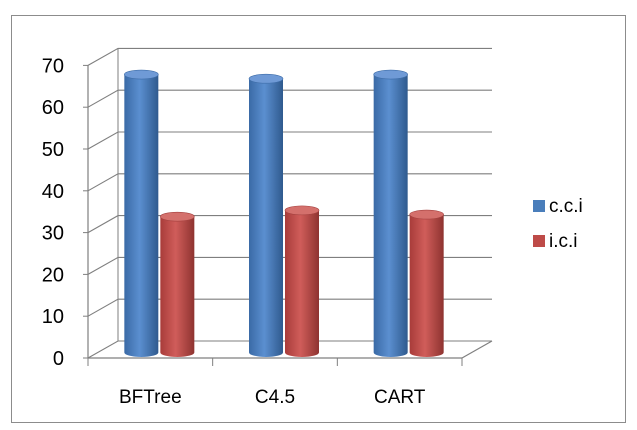  Describe the element at coordinates (400, 397) in the screenshot. I see `x-tick-label: CART` at that location.